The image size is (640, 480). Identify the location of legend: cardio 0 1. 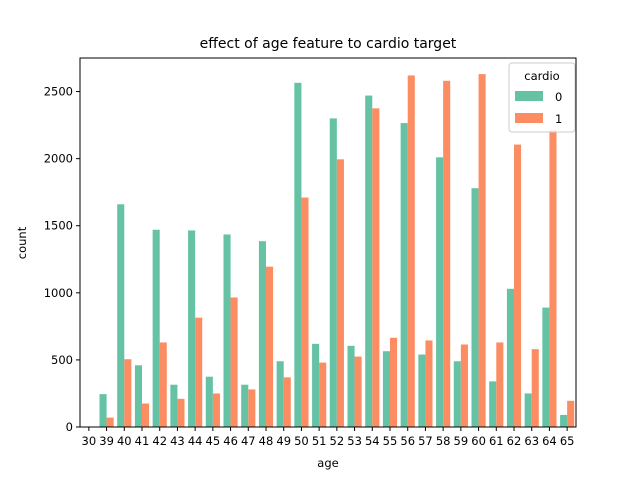
(542, 97).